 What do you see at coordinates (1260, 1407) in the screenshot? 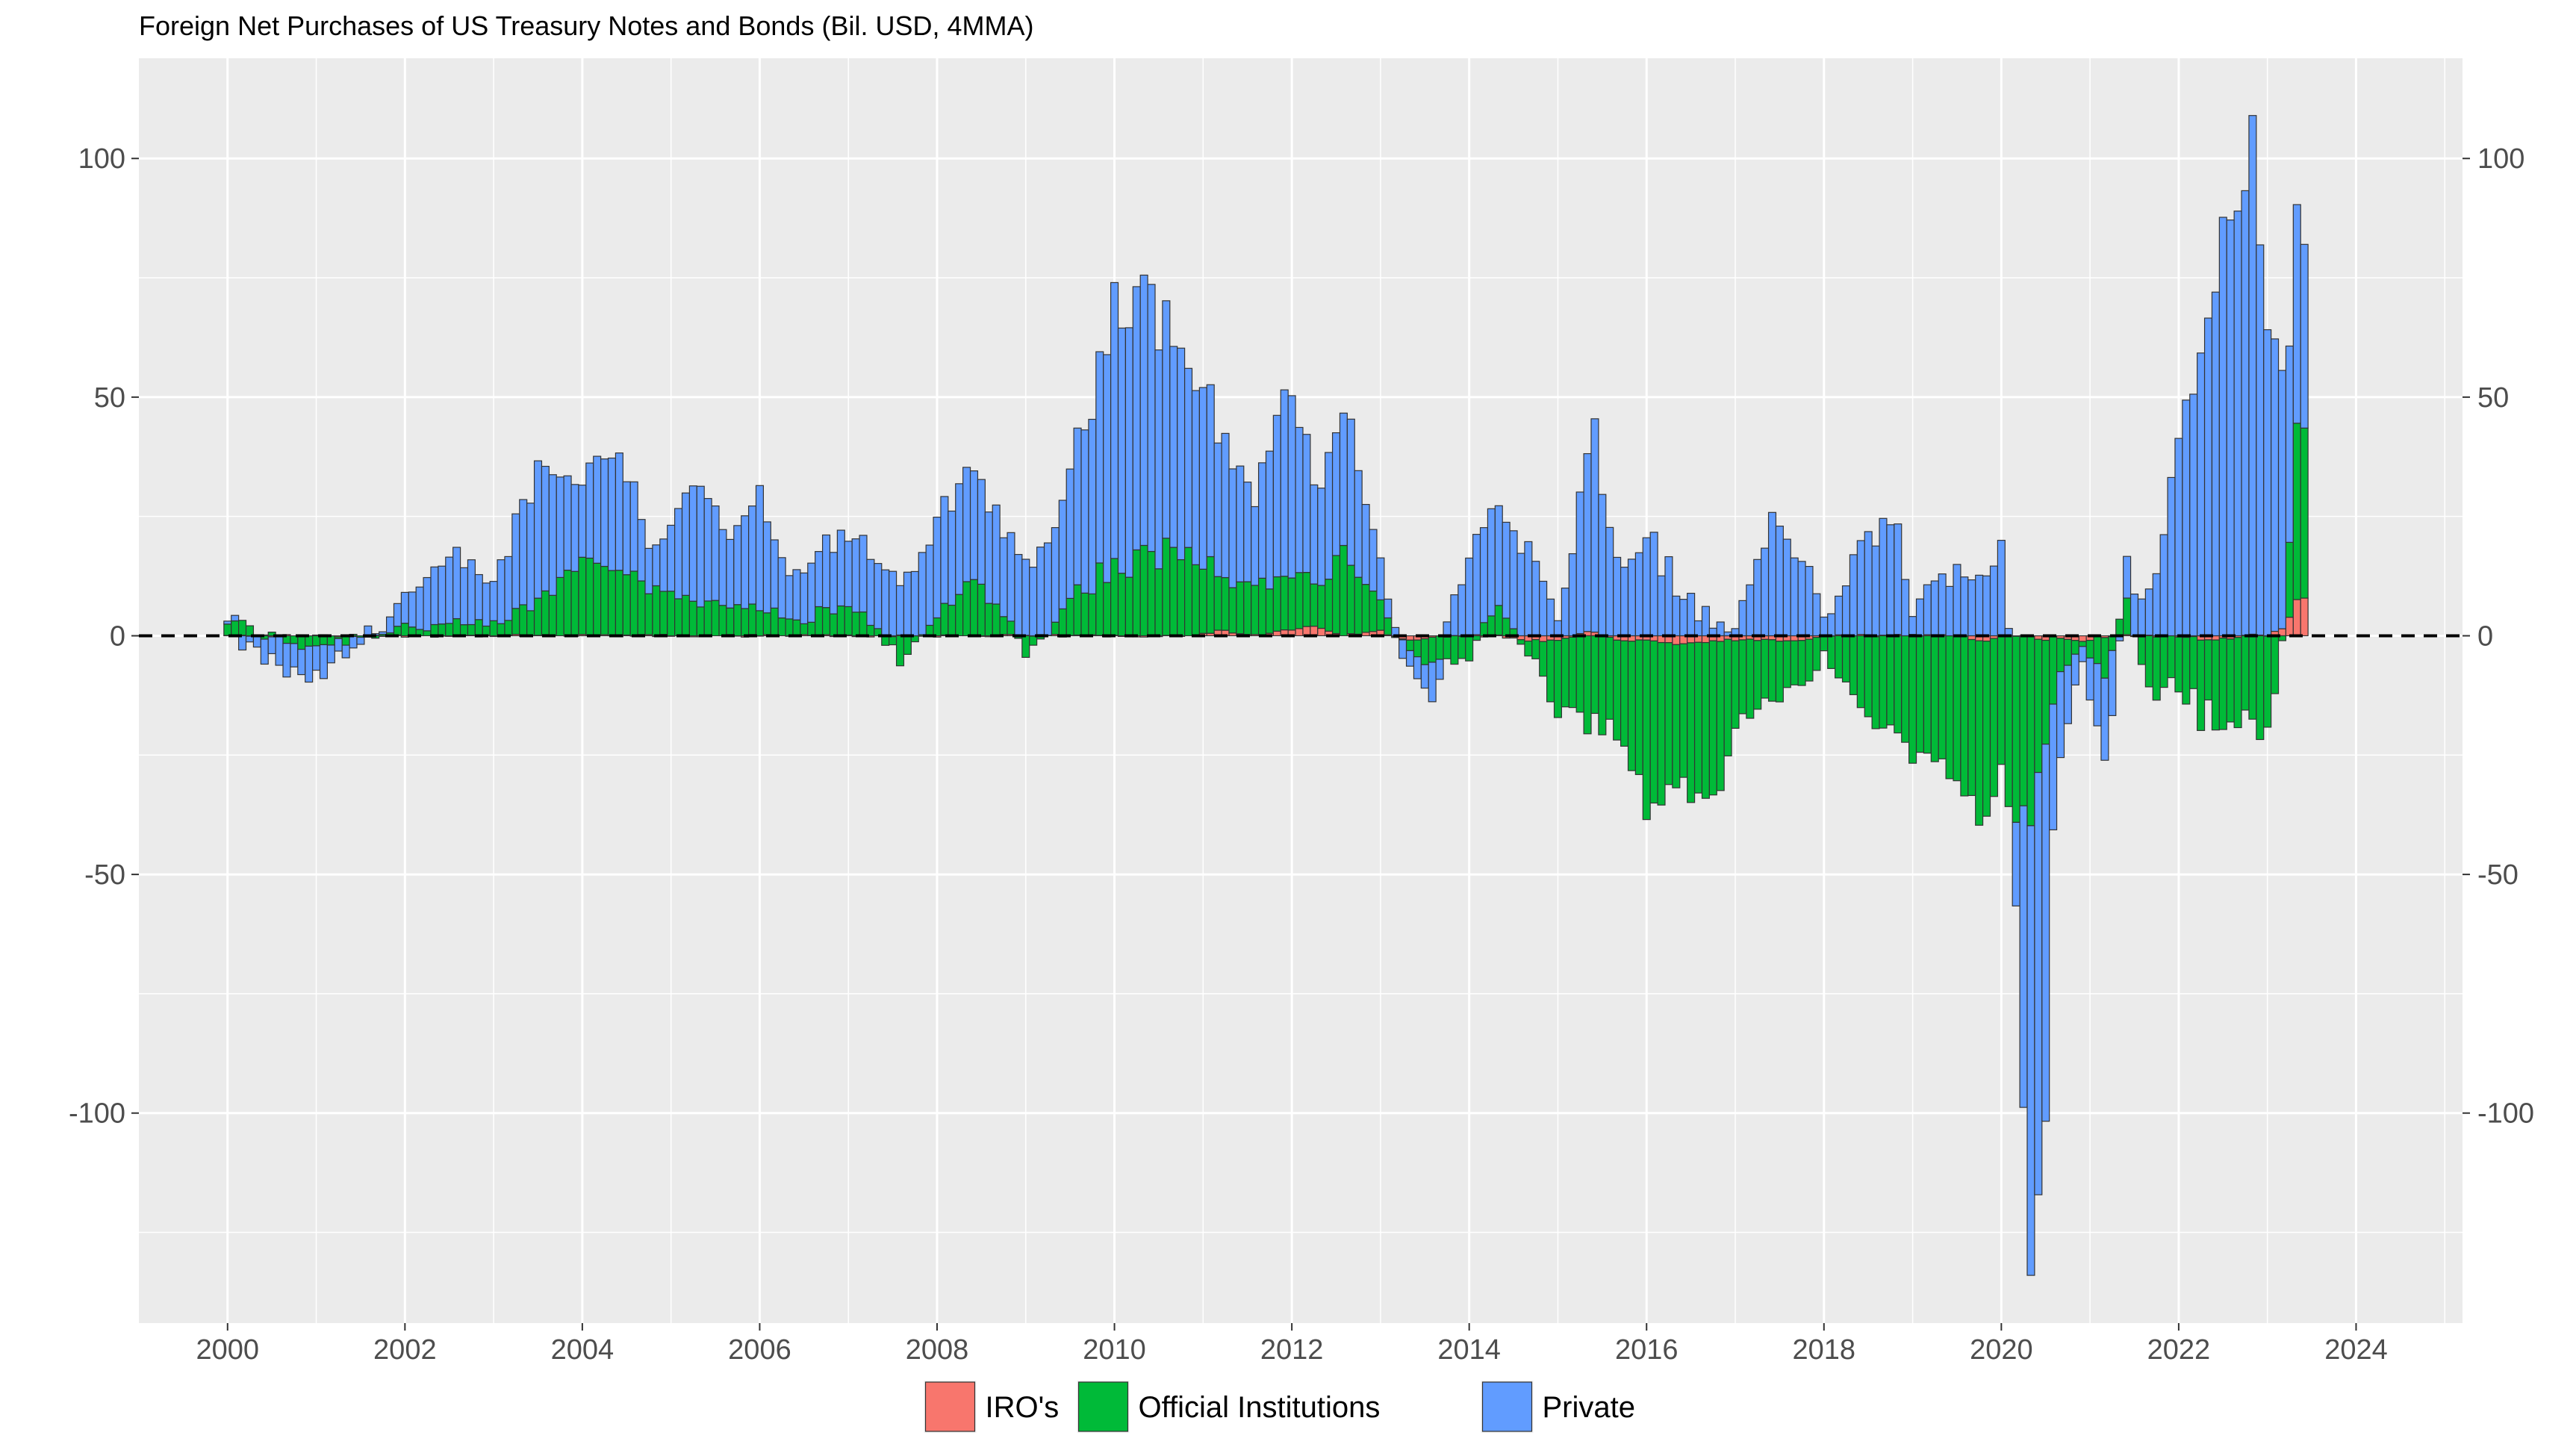
I see `legend-label: Official Institutions` at bounding box center [1260, 1407].